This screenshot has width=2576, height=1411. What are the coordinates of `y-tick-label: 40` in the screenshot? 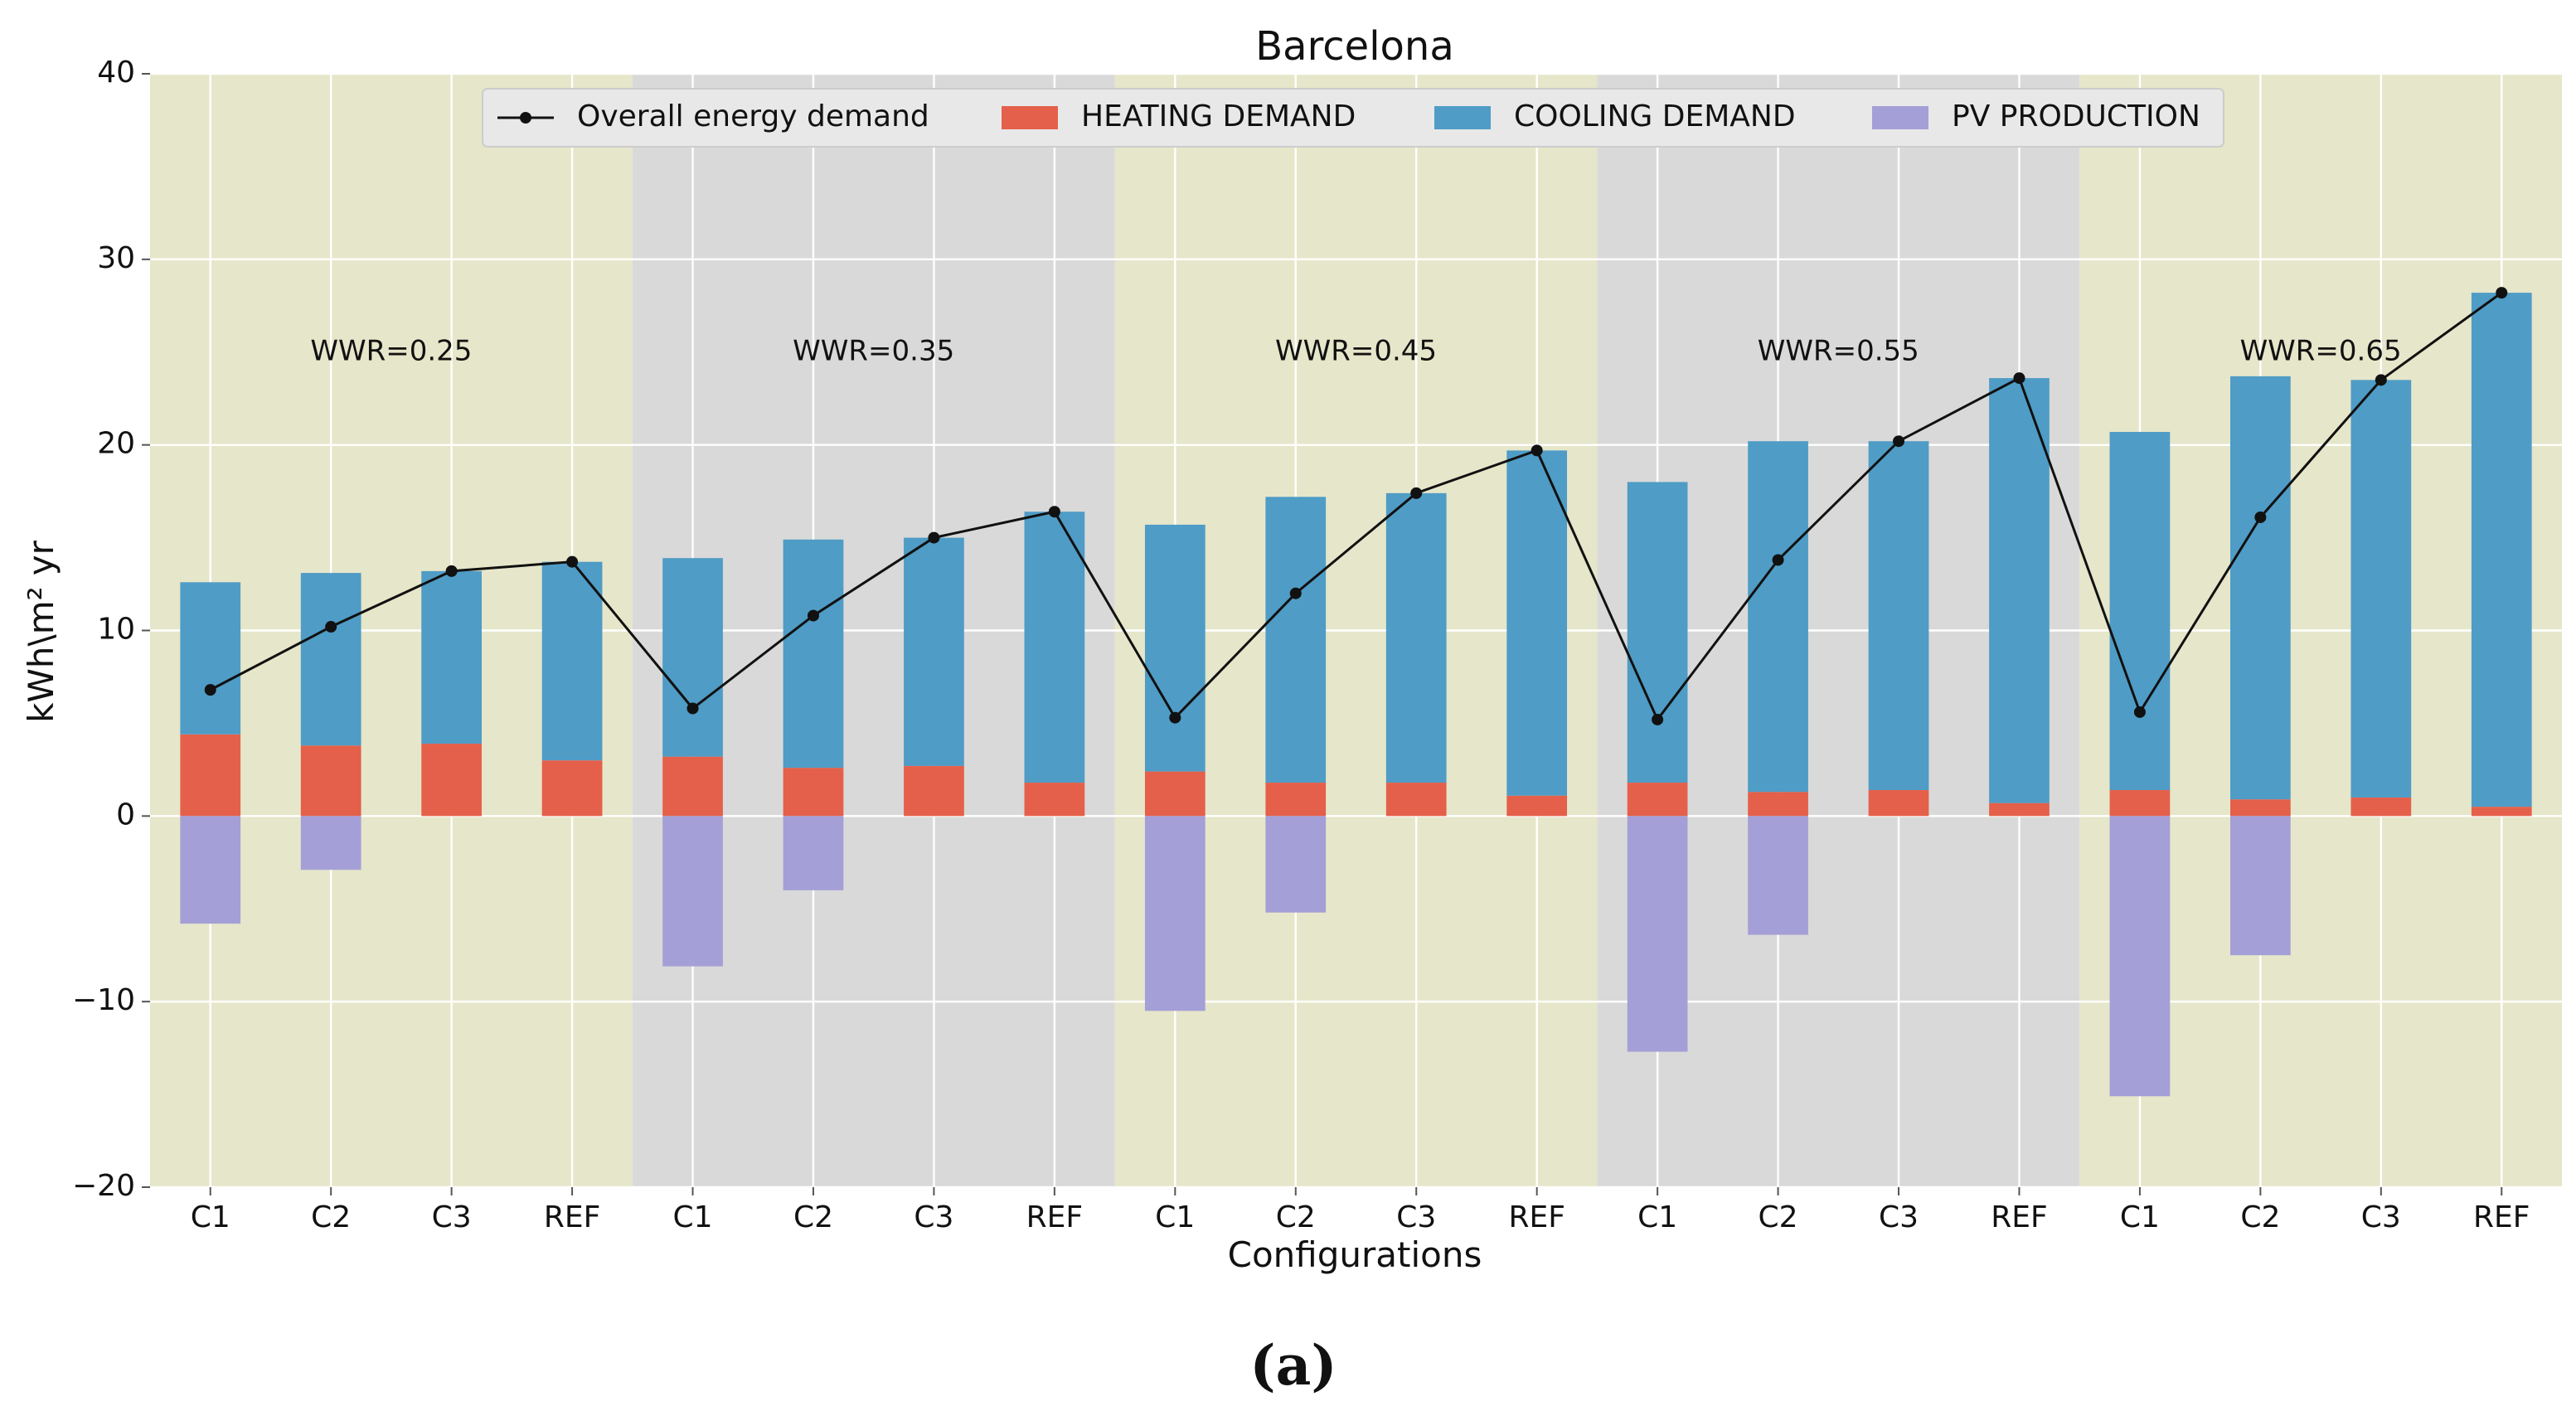 It's located at (116, 73).